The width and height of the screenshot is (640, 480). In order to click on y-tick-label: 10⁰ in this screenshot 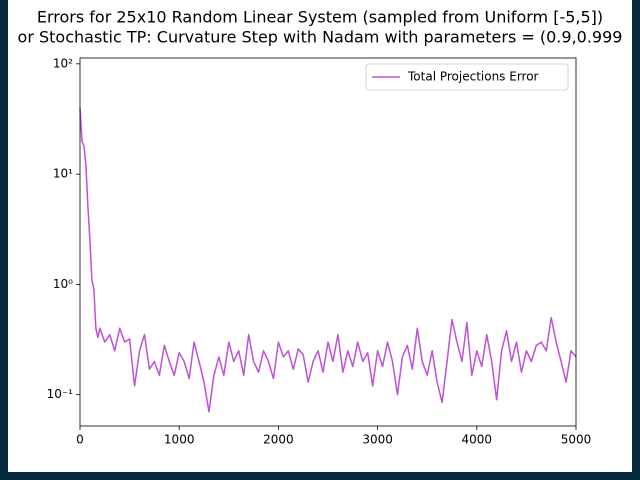, I will do `click(63, 284)`.